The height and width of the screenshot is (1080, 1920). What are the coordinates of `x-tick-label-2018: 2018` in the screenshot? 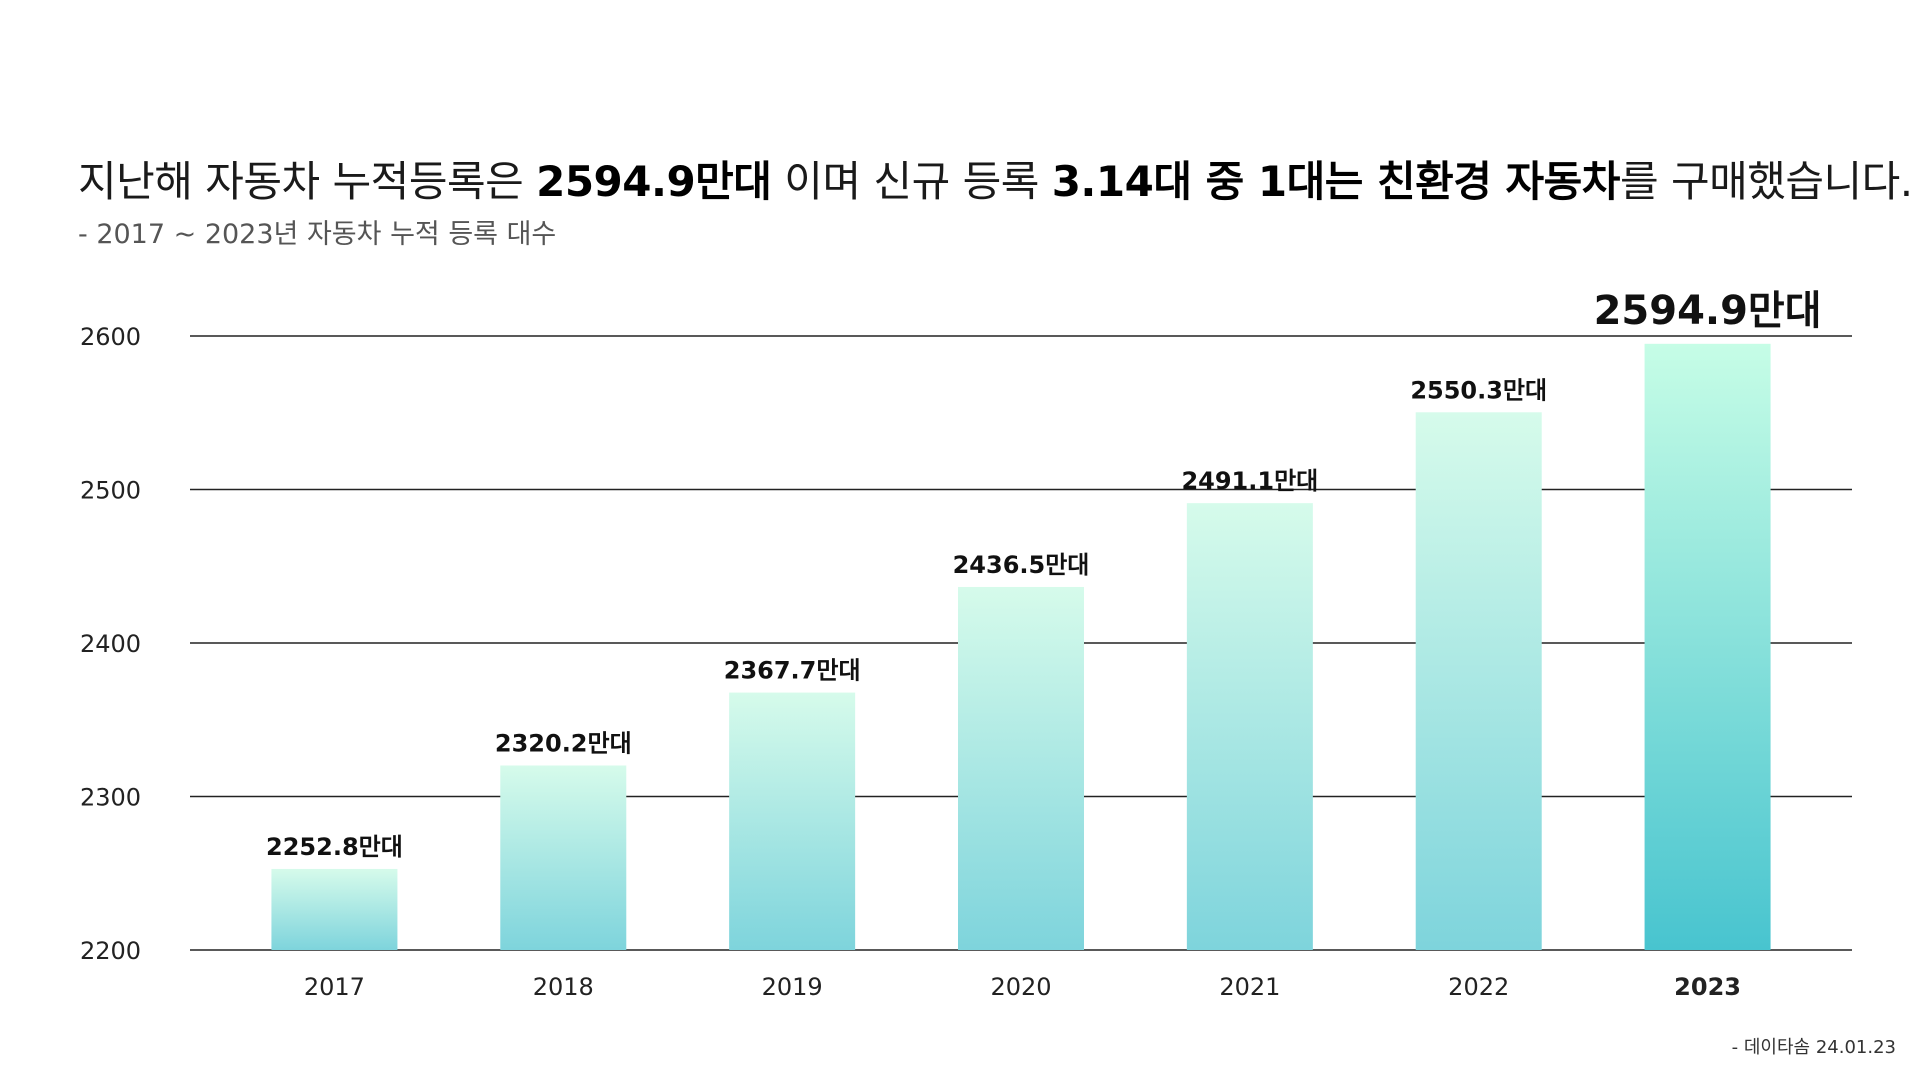 It's located at (563, 987).